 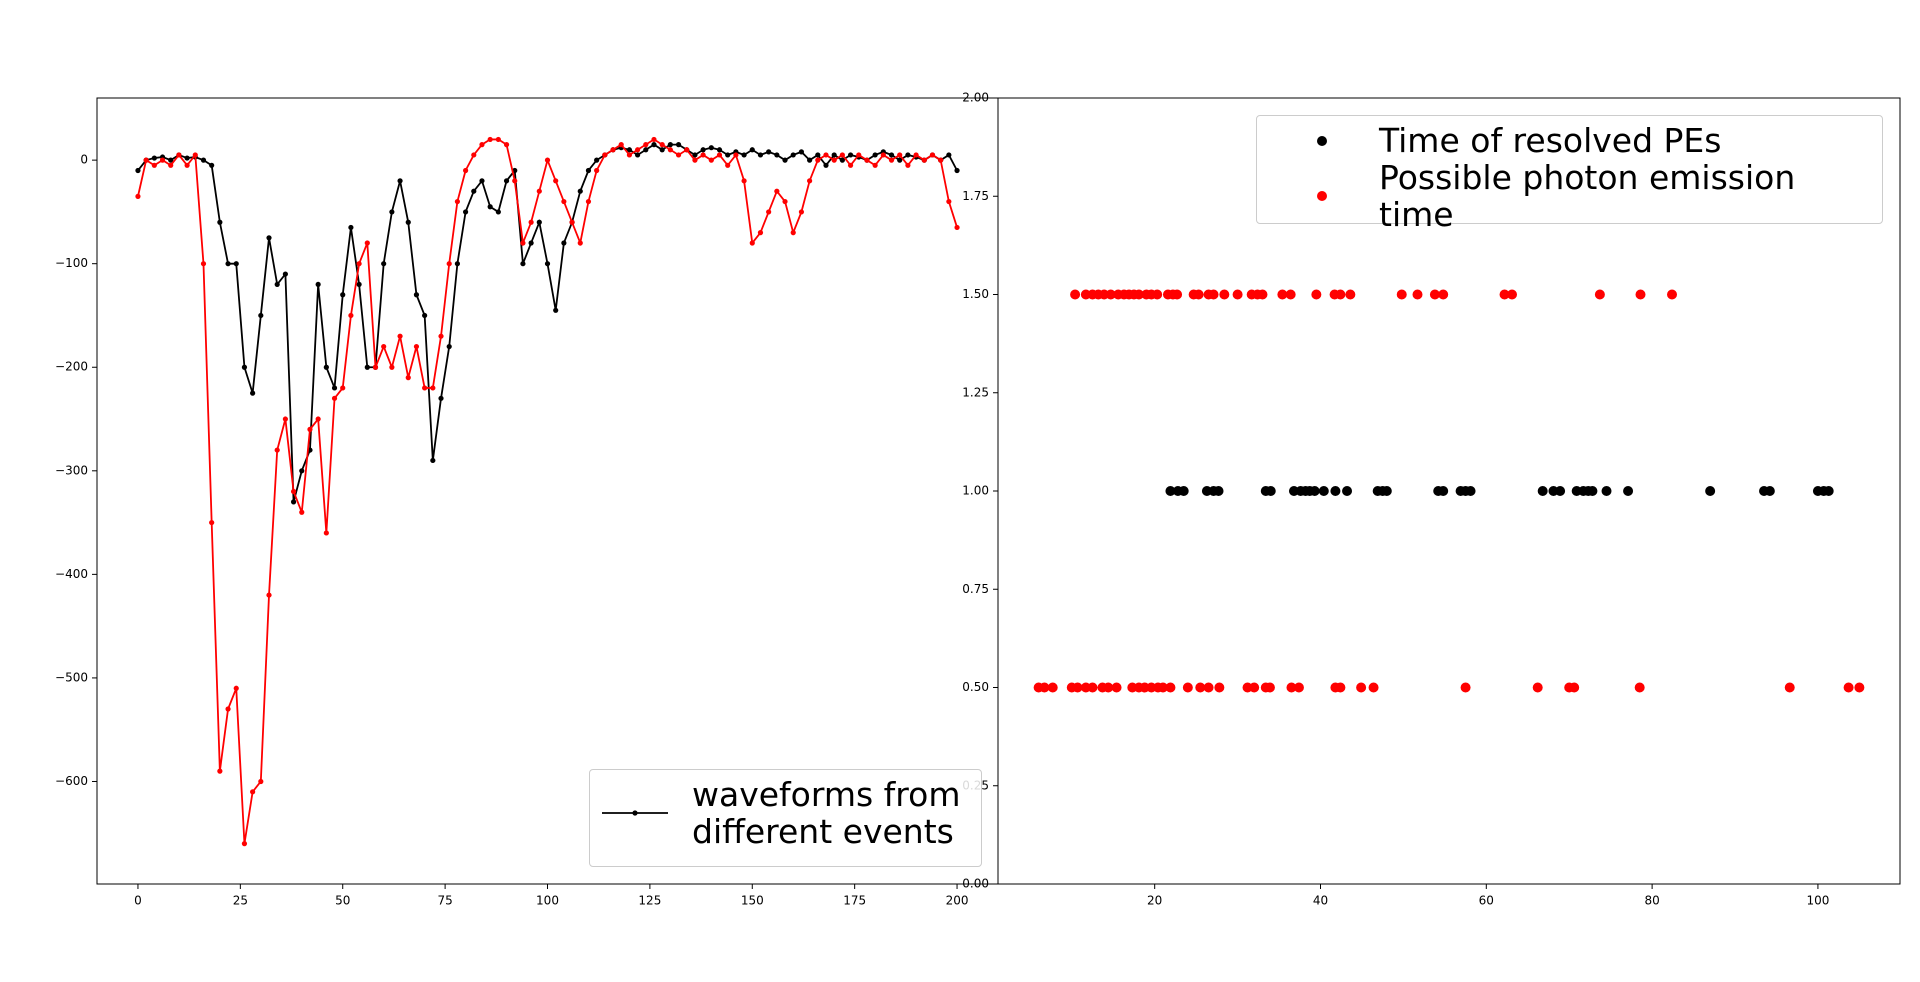 I want to click on y-tick-label: 1.25, so click(x=975, y=392).